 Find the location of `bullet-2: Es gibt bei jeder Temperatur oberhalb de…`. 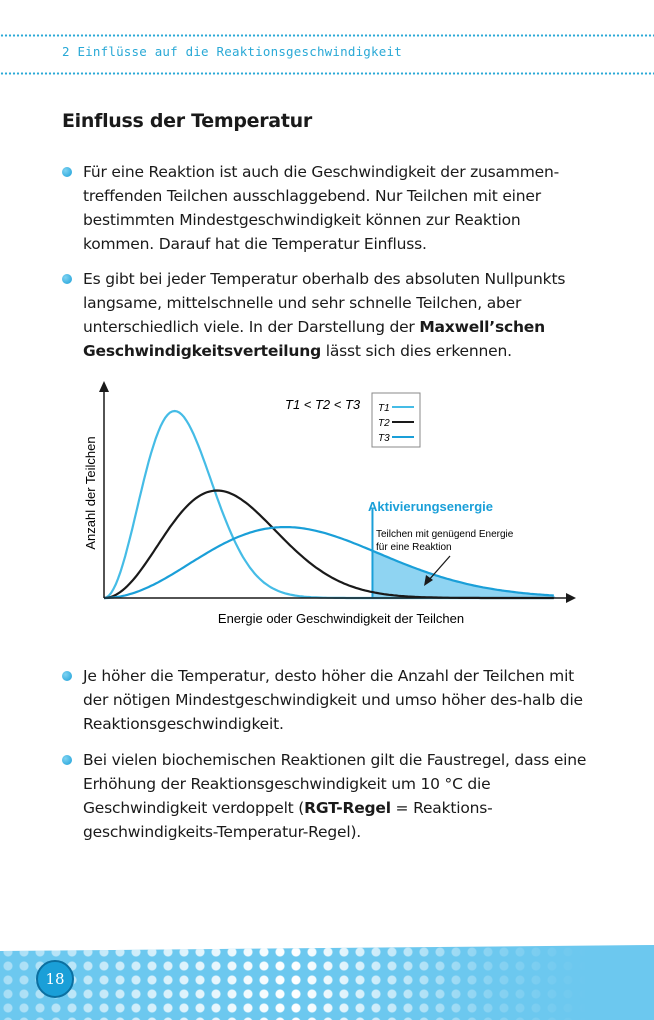

bullet-2: Es gibt bei jeder Temperatur oberhalb de… is located at coordinates (327, 315).